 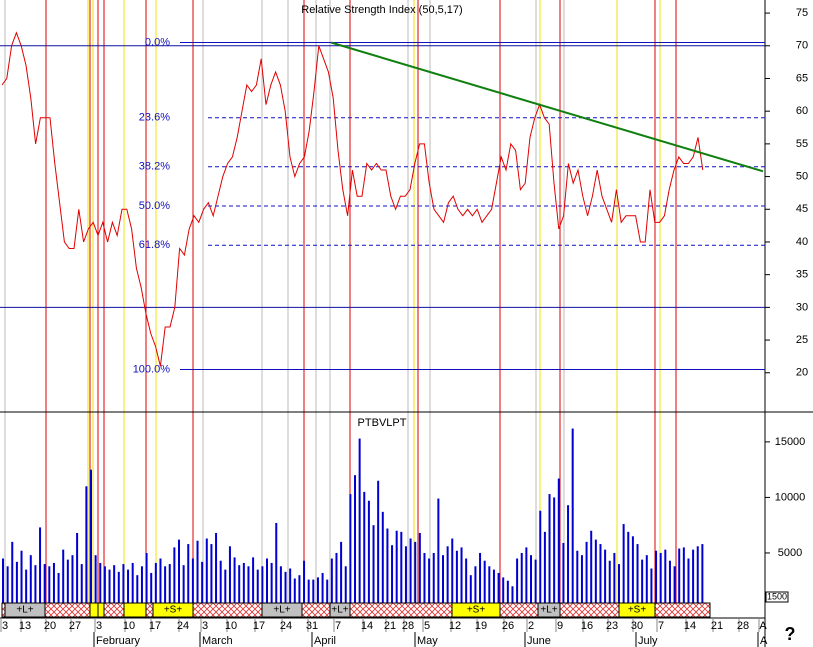 I want to click on date-label: 5, so click(x=427, y=626).